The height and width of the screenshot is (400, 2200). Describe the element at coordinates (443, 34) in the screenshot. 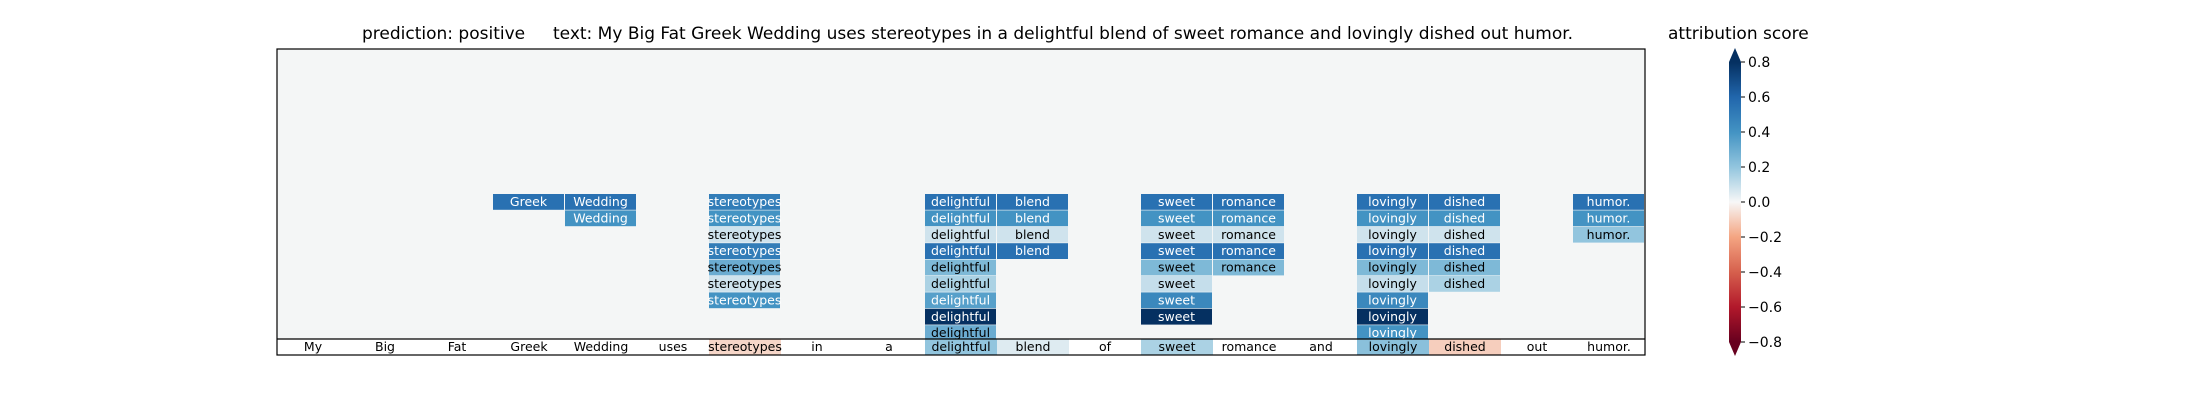

I see `title-prediction: prediction: positive` at that location.